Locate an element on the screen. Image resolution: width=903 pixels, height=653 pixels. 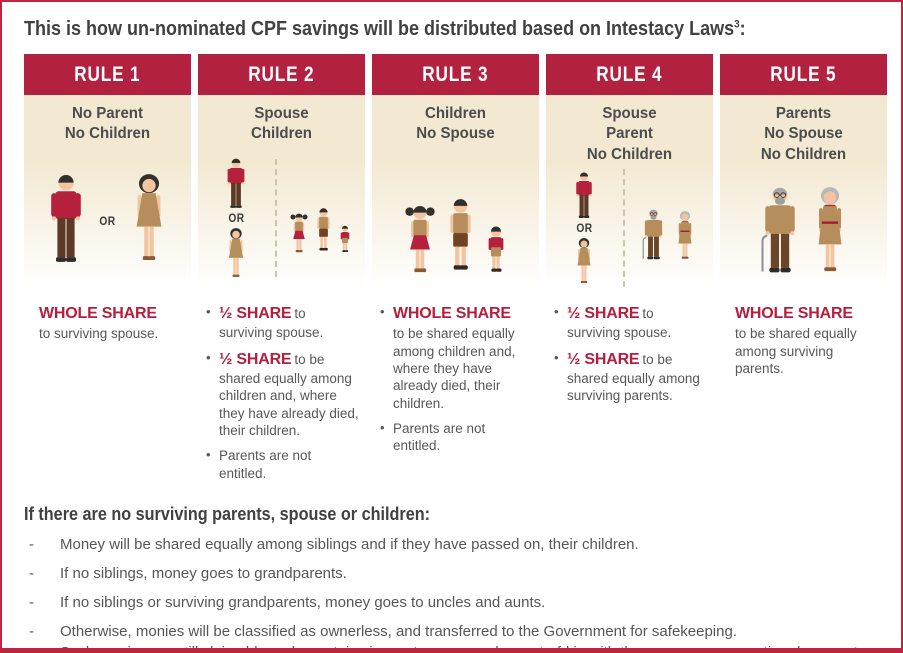
rule-4-scenario-panel: Spouse Parent No Children OR is located at coordinates (629, 193).